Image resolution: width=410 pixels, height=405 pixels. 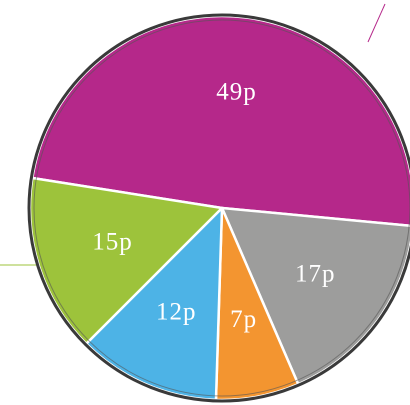 What do you see at coordinates (376, 23) in the screenshot?
I see `decor-line` at bounding box center [376, 23].